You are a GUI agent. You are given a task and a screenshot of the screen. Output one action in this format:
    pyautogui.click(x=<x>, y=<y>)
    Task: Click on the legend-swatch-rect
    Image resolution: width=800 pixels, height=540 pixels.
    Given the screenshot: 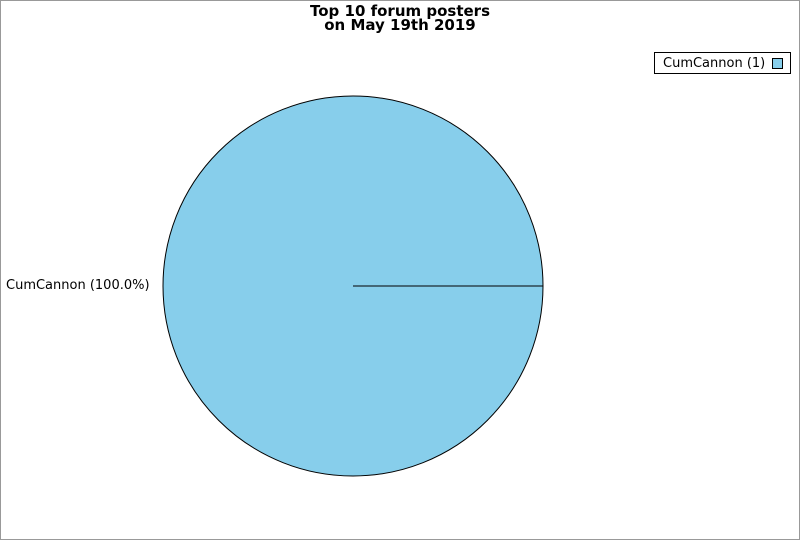 What is the action you would take?
    pyautogui.click(x=778, y=63)
    